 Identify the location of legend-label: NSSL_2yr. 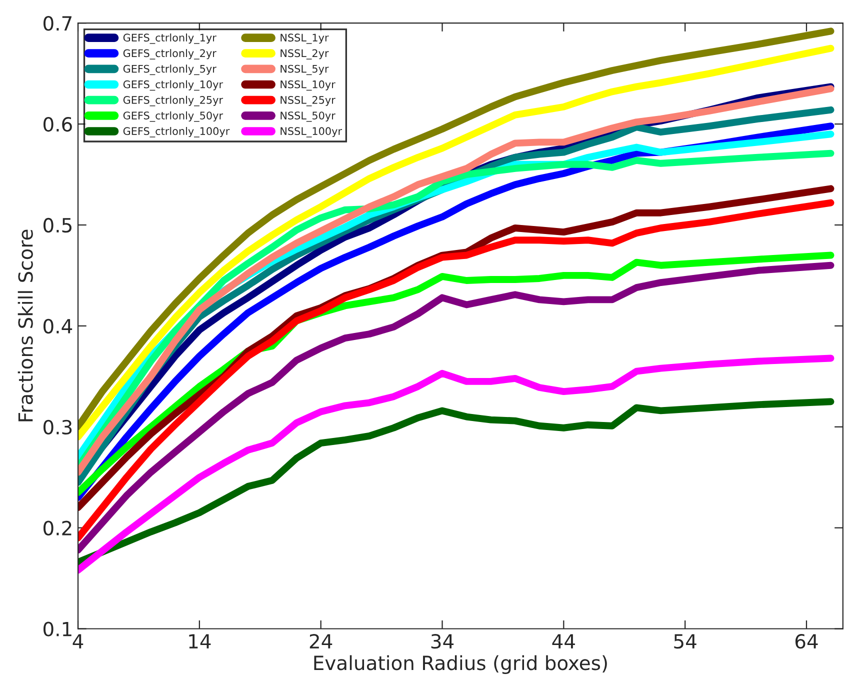
(304, 54).